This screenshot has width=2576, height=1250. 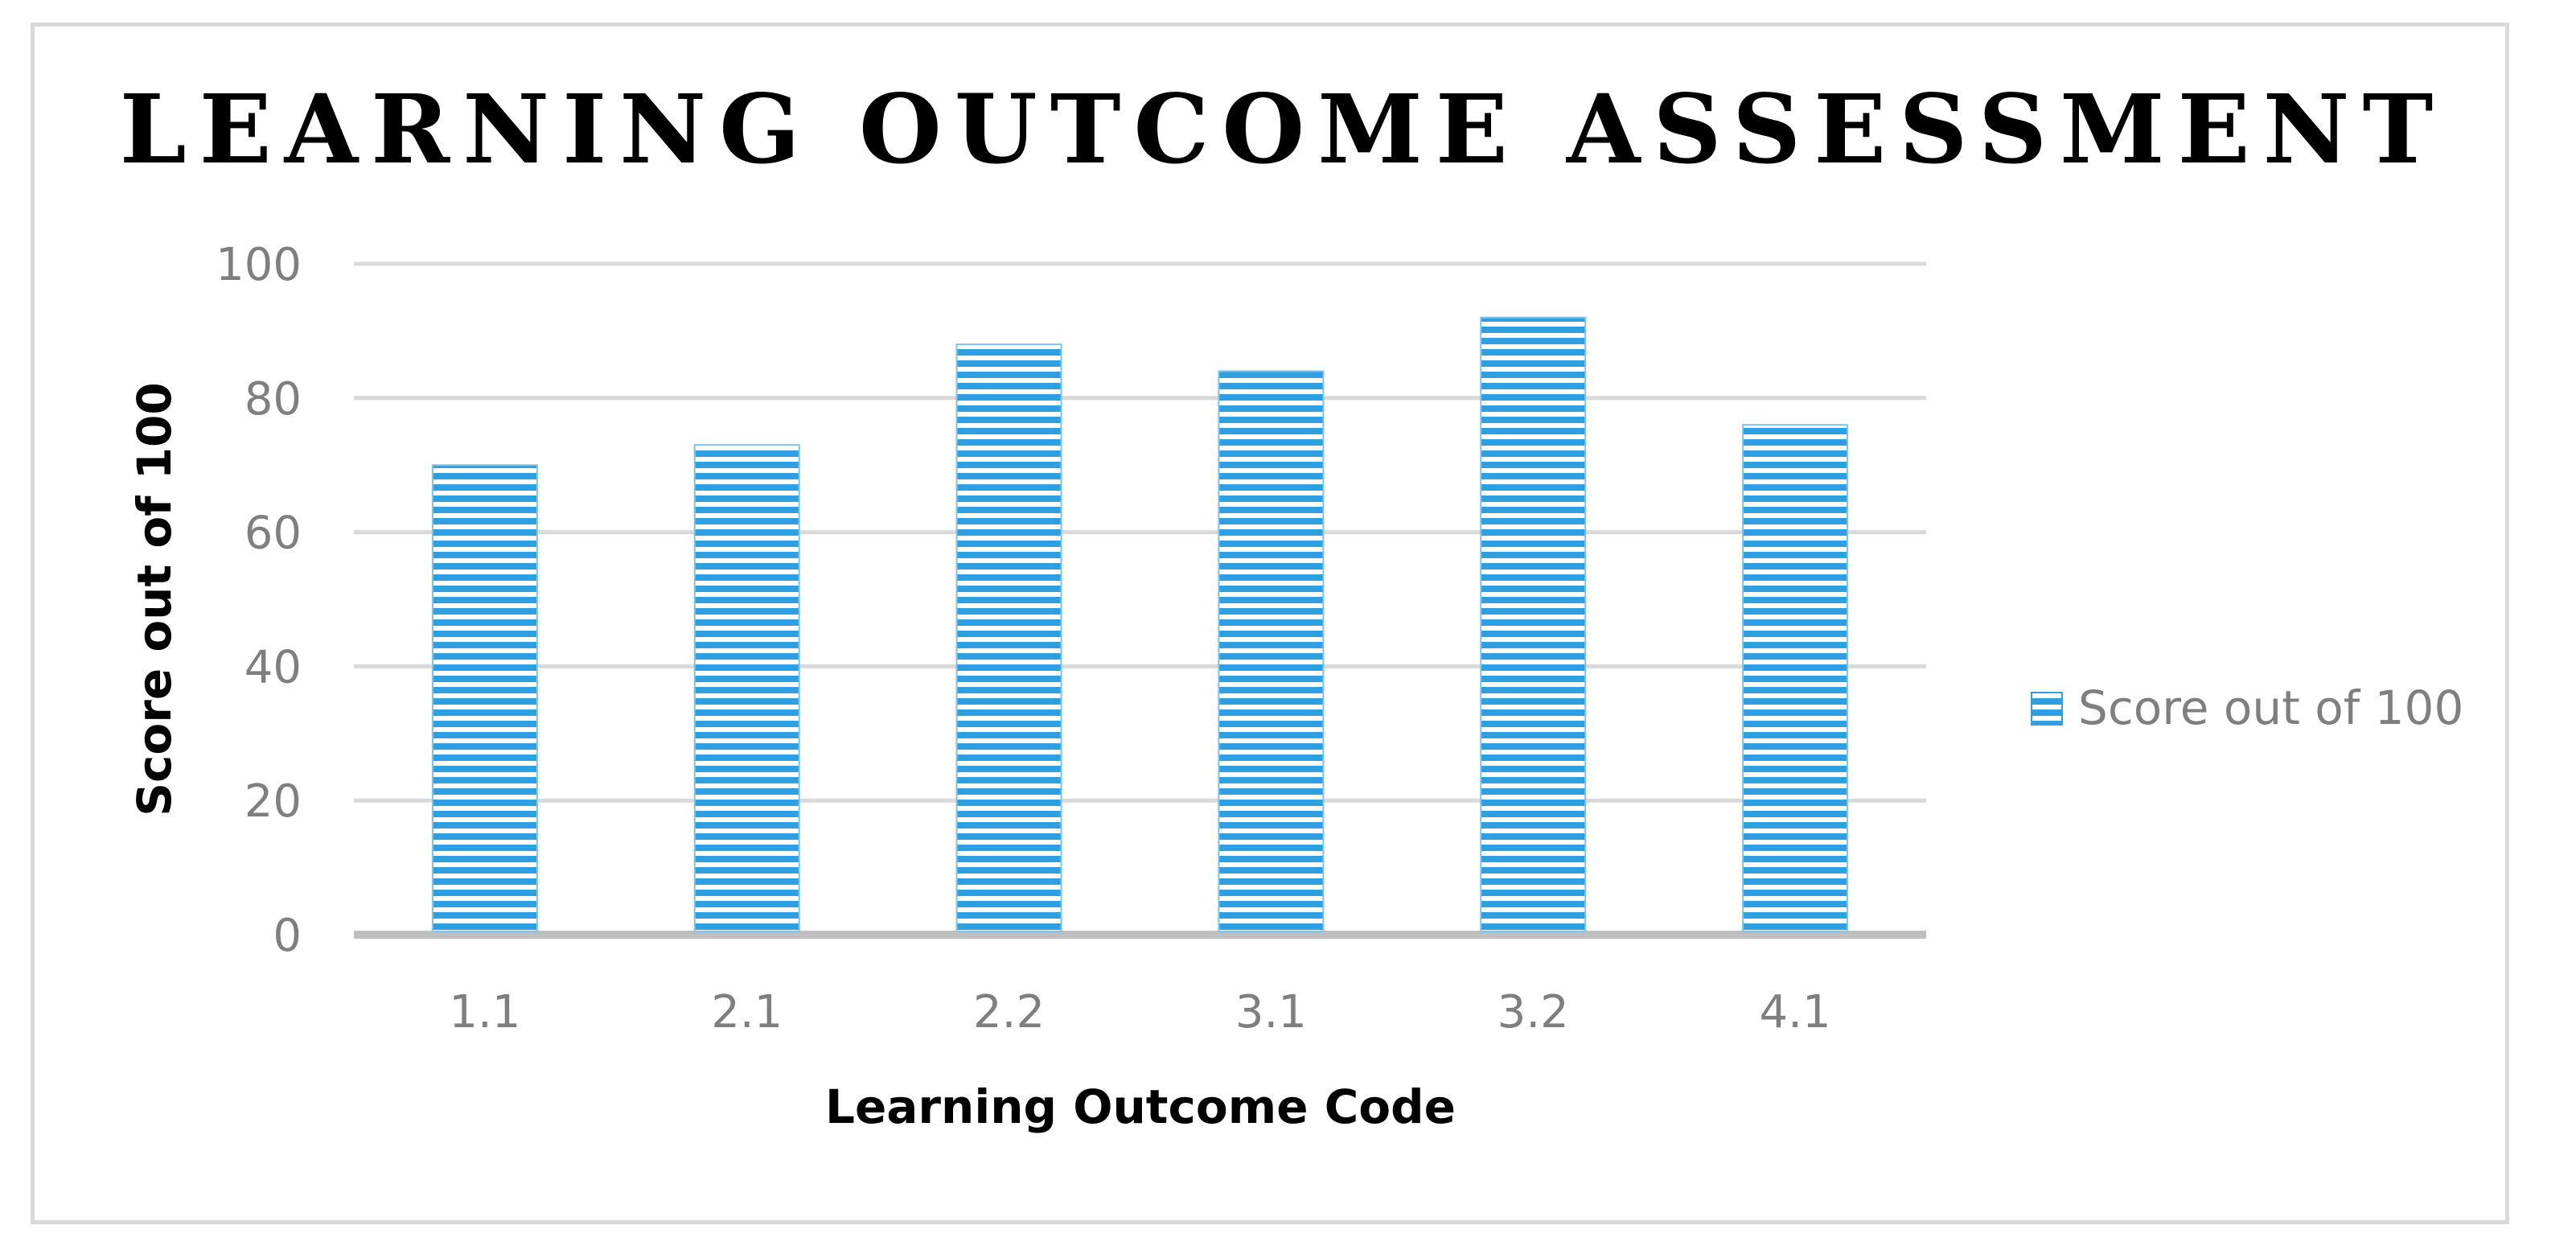 What do you see at coordinates (2270, 708) in the screenshot?
I see `legend-label: Score out of 100` at bounding box center [2270, 708].